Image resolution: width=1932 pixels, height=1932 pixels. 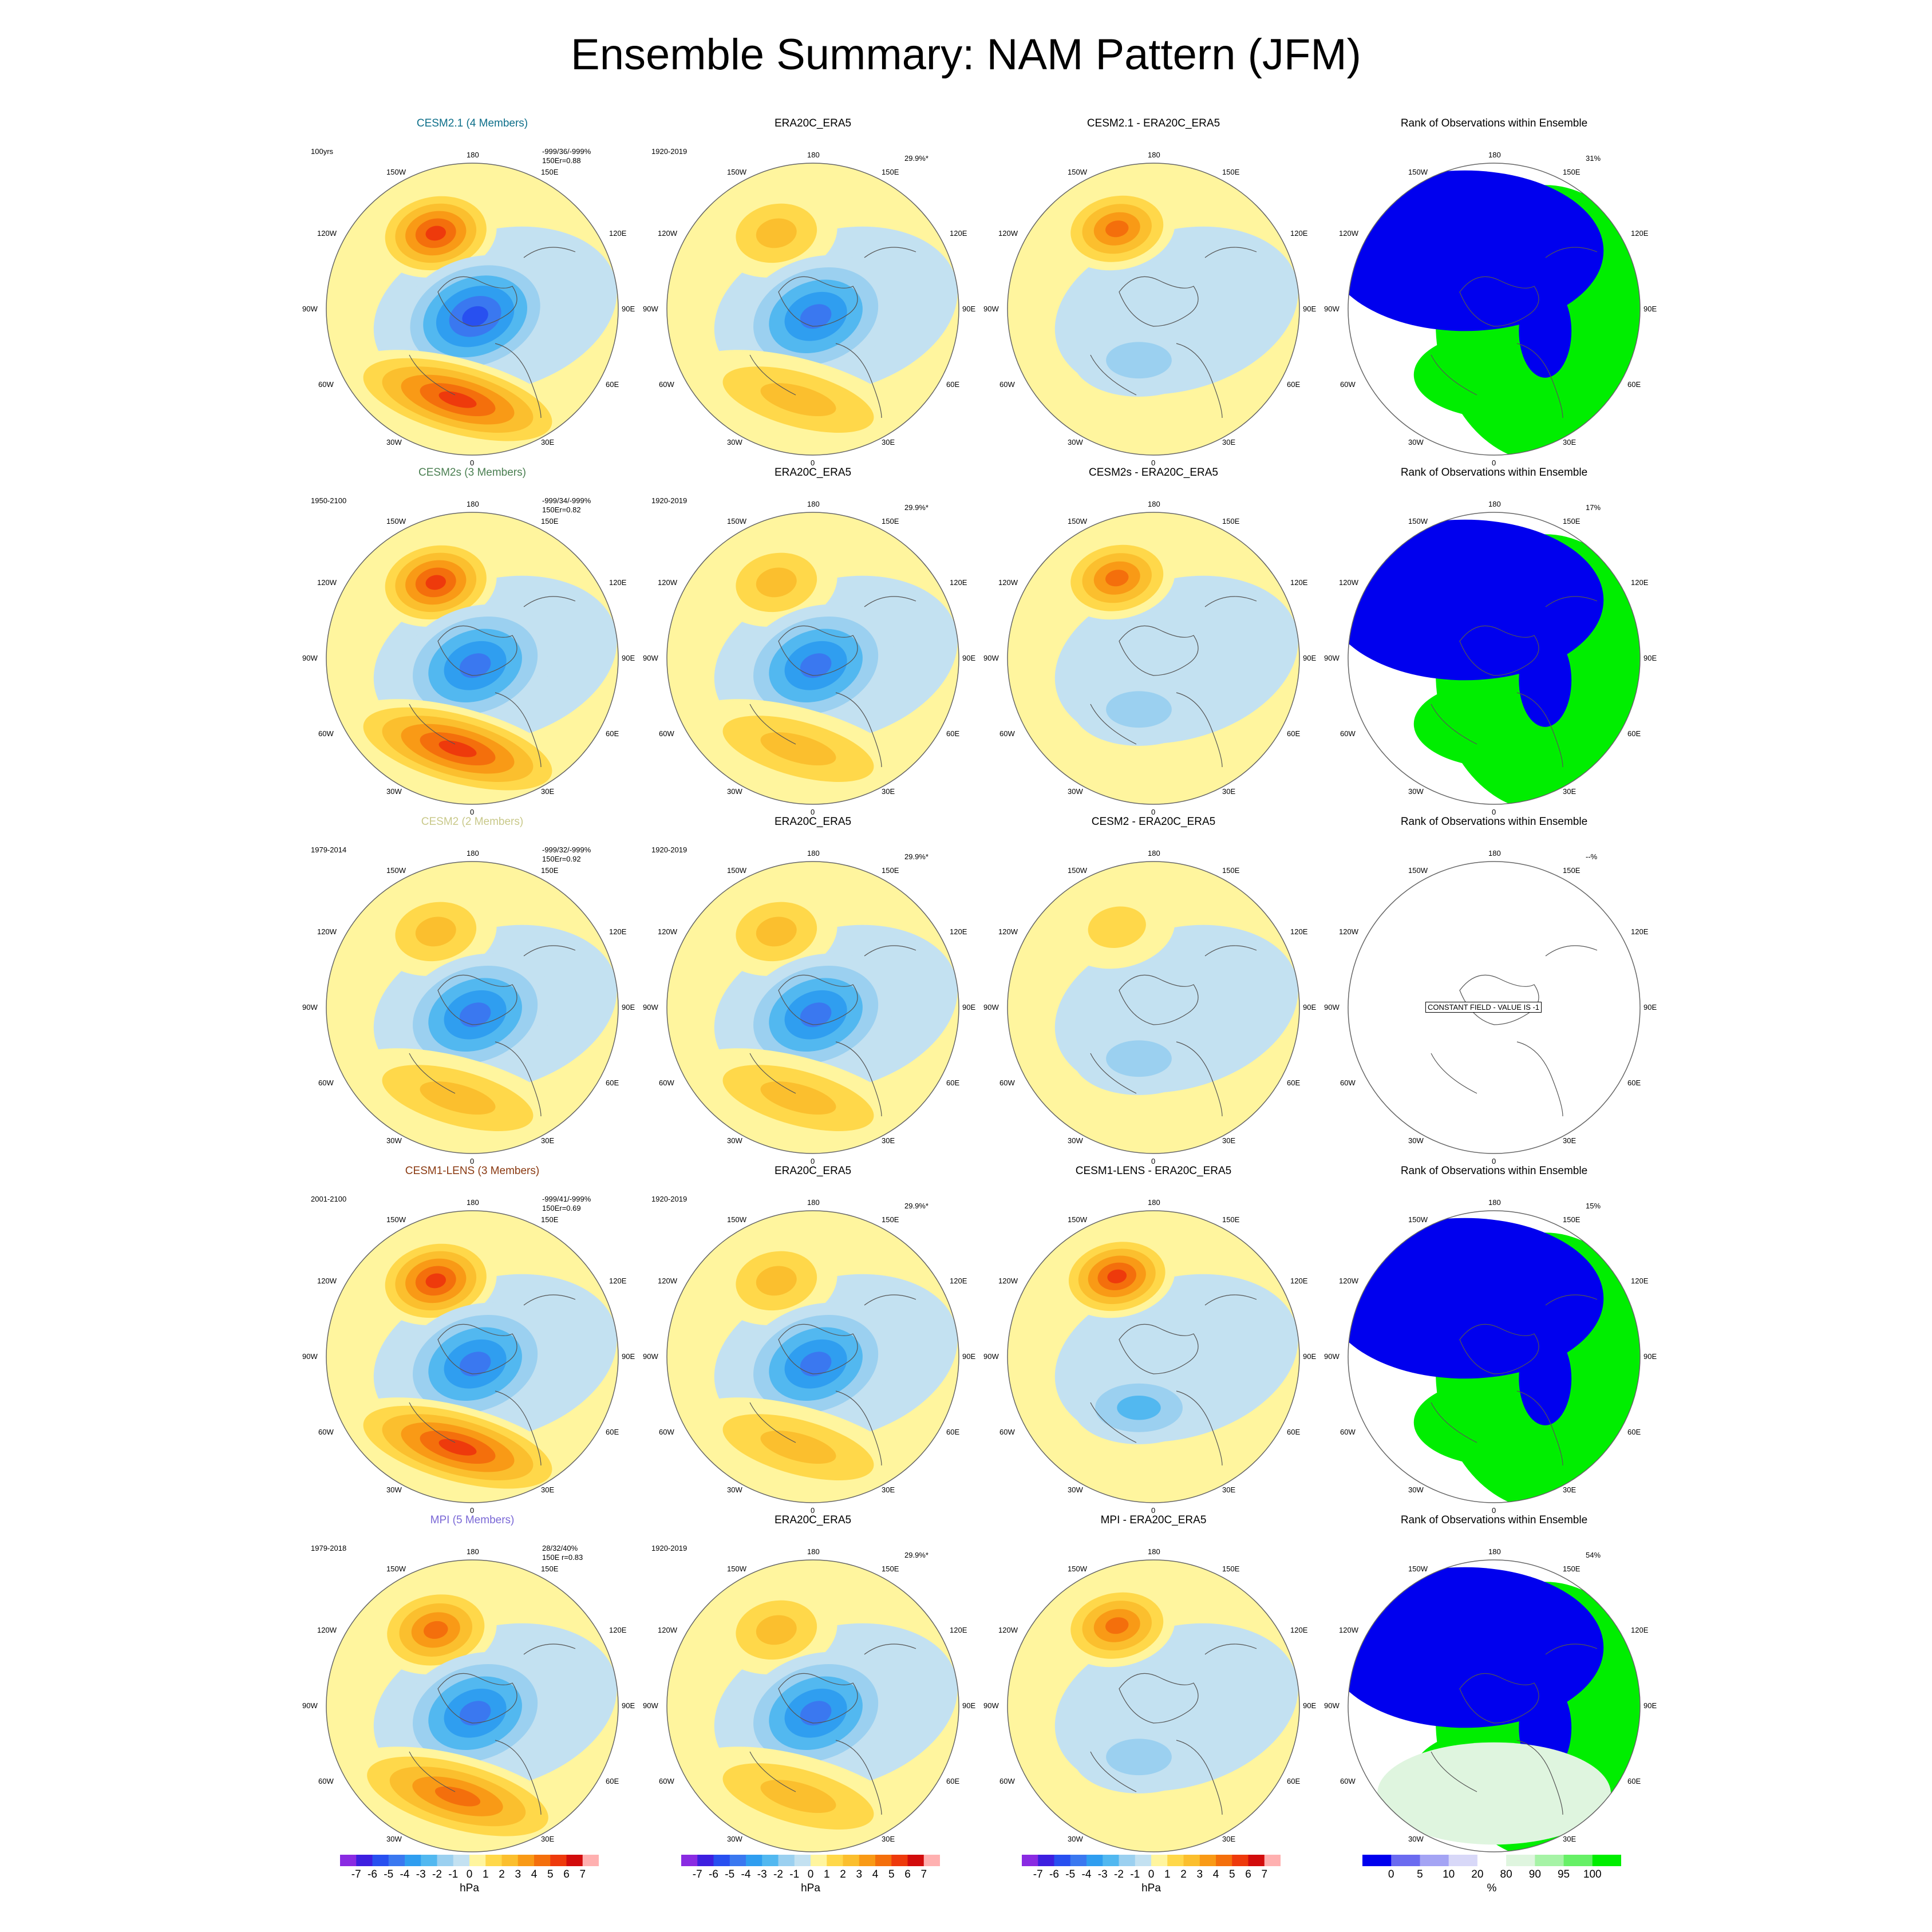 What do you see at coordinates (1506, 1874) in the screenshot?
I see `colorbar-tick: 80` at bounding box center [1506, 1874].